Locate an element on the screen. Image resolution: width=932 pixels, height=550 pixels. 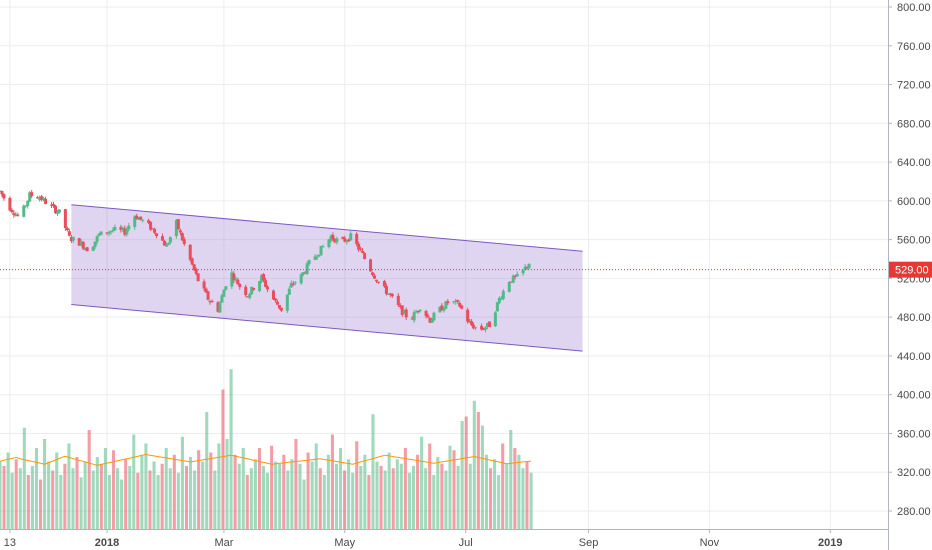
time-tick-label: Jul is located at coordinates (466, 543).